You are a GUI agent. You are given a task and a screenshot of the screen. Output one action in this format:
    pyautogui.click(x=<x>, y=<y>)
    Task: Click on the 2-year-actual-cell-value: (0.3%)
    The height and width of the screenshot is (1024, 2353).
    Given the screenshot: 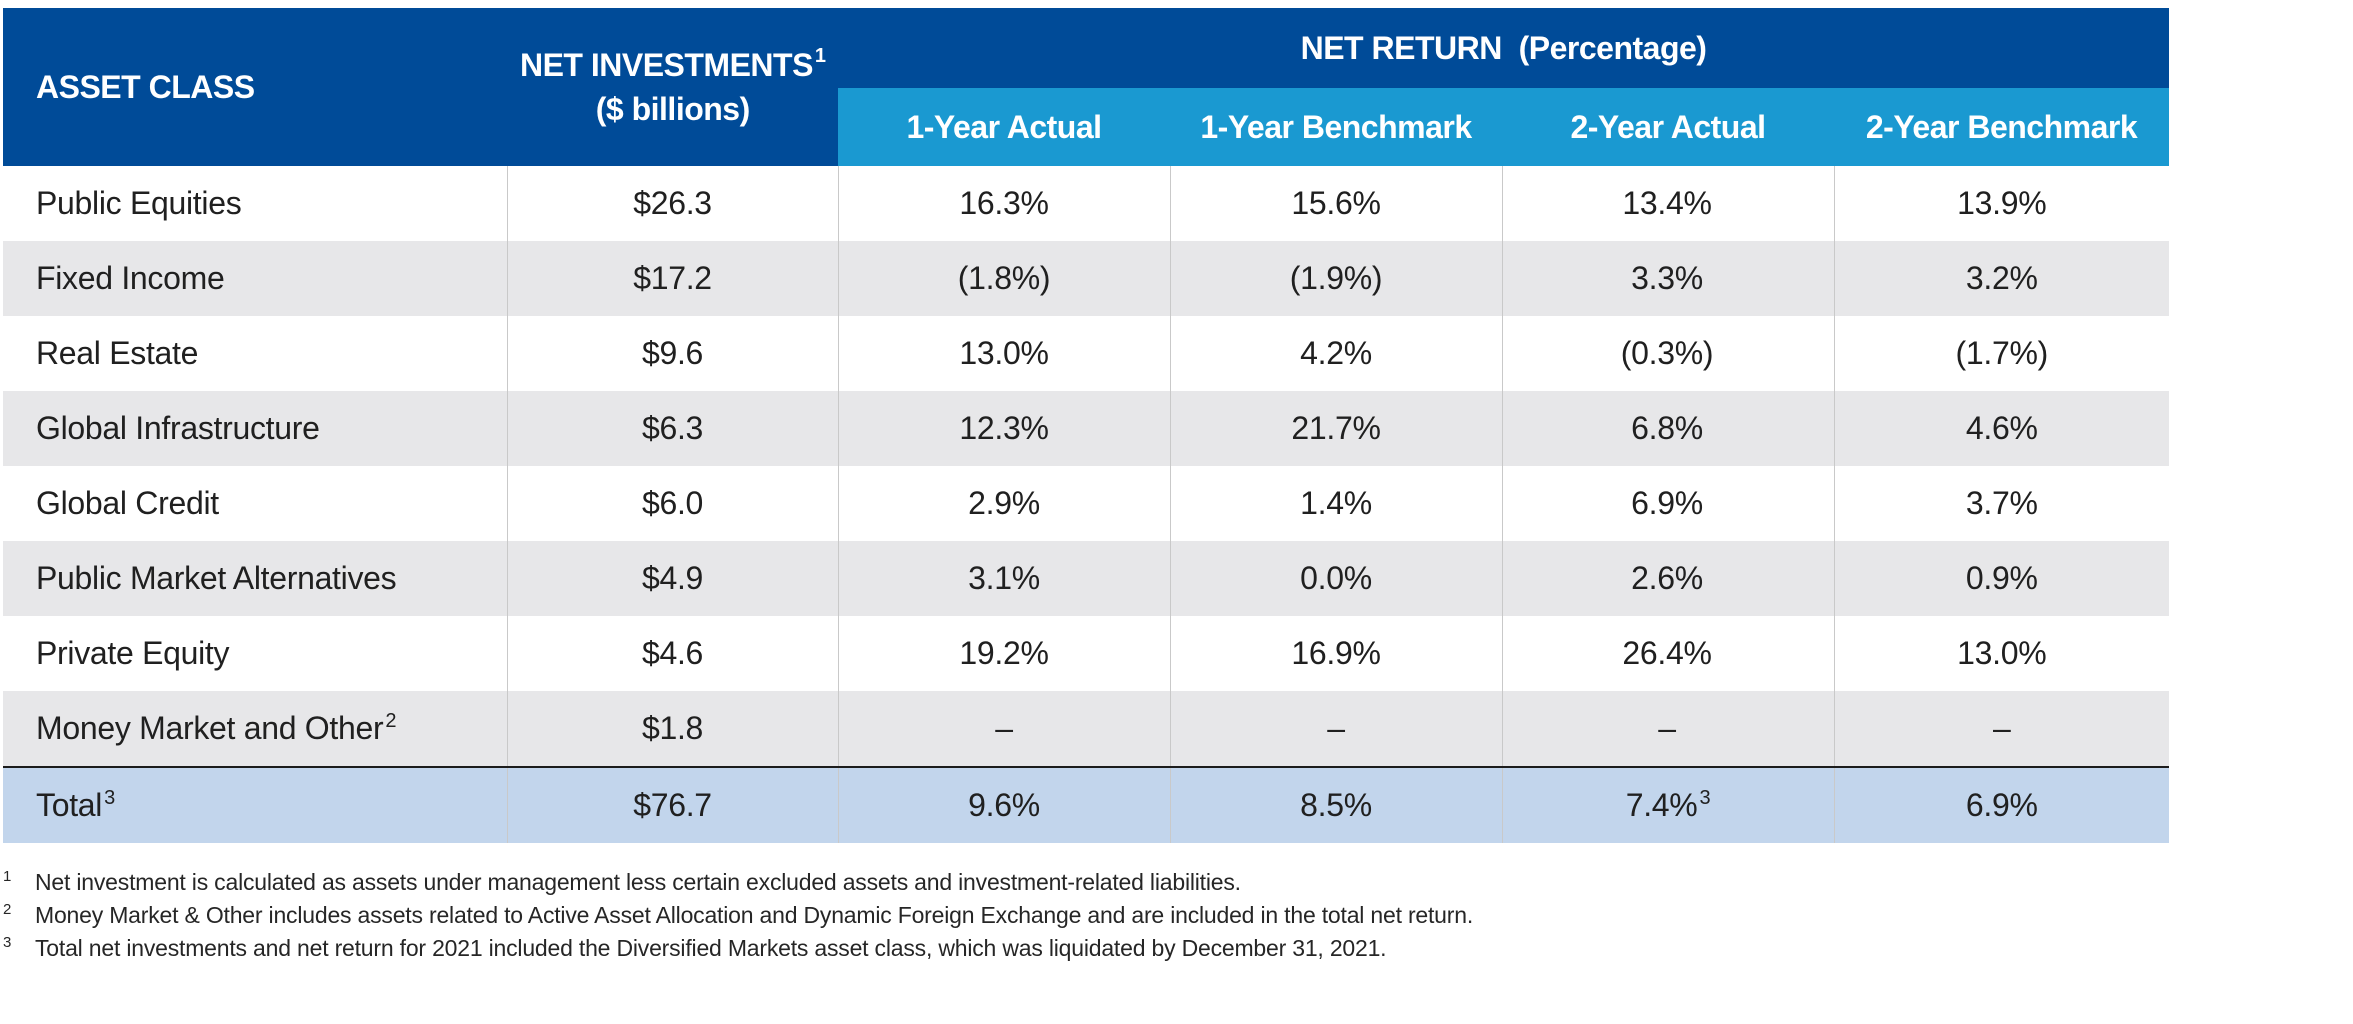 What is the action you would take?
    pyautogui.click(x=1667, y=353)
    